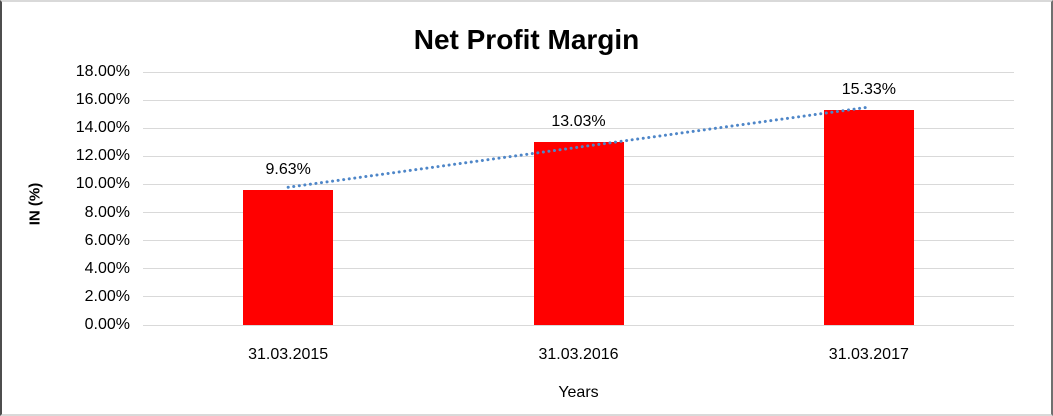 The height and width of the screenshot is (416, 1053). What do you see at coordinates (35, 204) in the screenshot?
I see `y-axis-title: IN (%)` at bounding box center [35, 204].